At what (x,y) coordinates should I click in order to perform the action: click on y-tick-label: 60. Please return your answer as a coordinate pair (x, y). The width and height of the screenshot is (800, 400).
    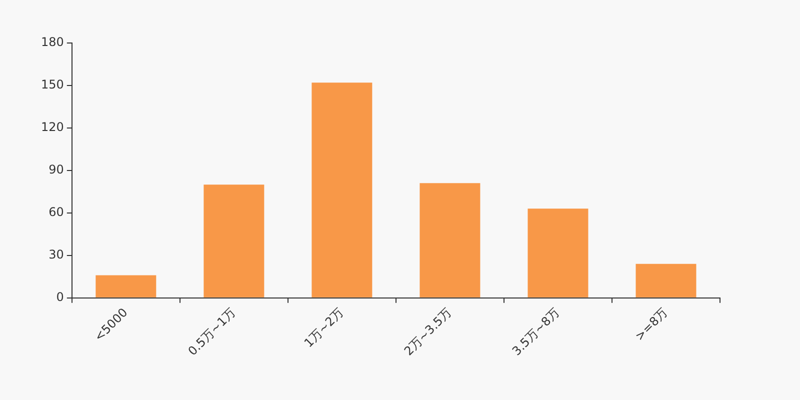
    Looking at the image, I should click on (56, 212).